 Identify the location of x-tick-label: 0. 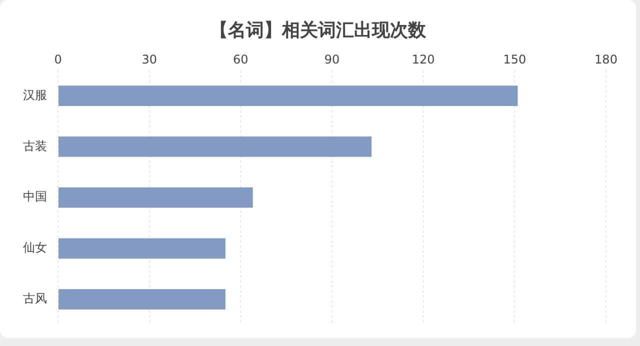
(58, 59).